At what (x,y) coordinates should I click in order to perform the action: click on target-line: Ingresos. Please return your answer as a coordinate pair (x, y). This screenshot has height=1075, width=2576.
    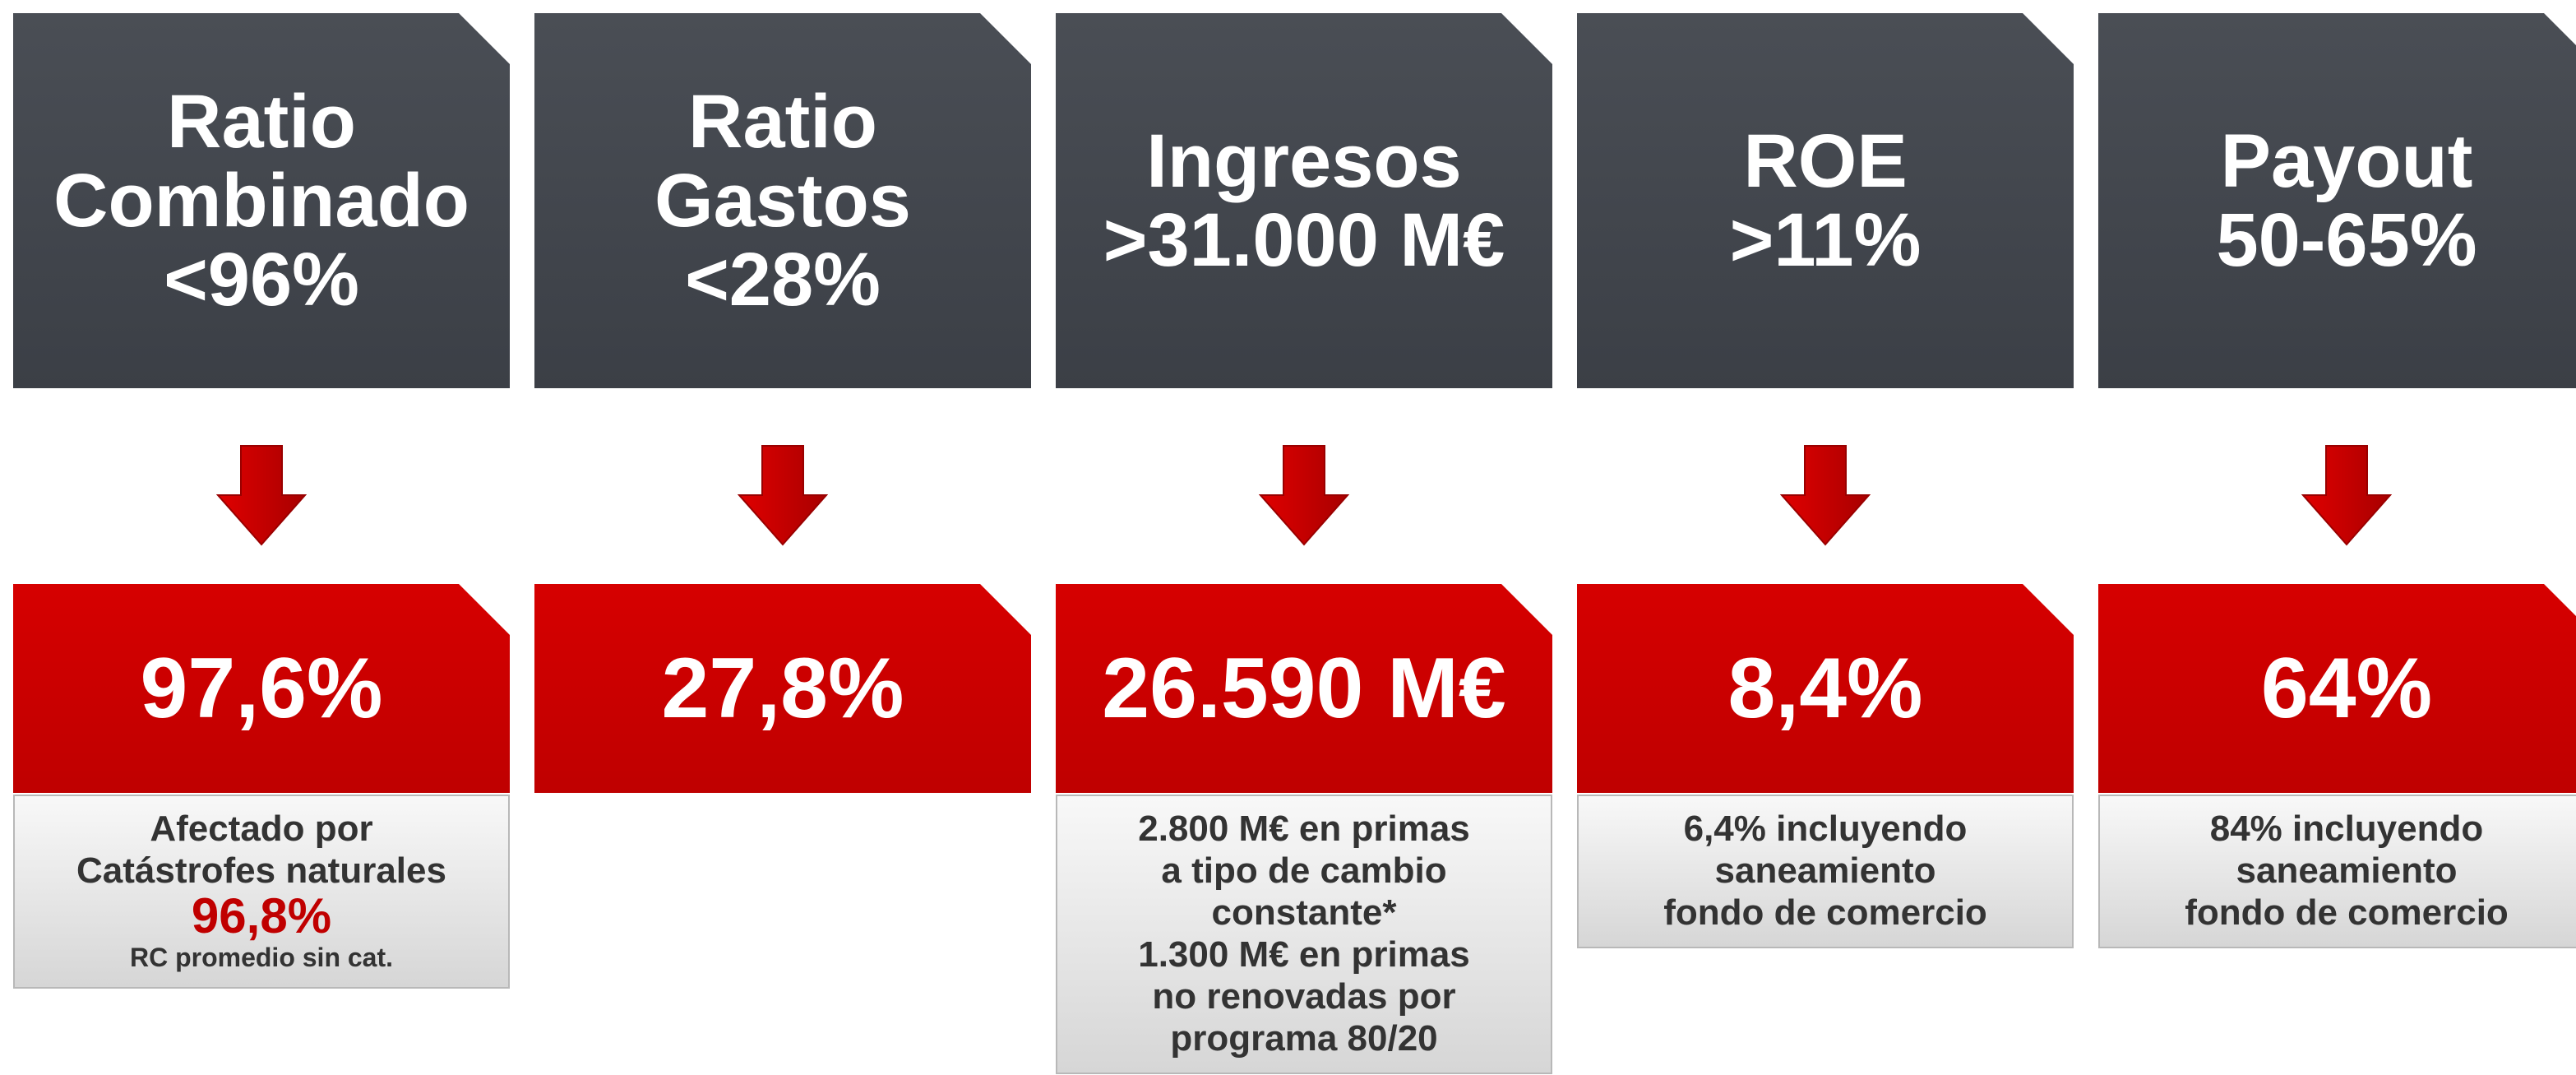
    Looking at the image, I should click on (1304, 161).